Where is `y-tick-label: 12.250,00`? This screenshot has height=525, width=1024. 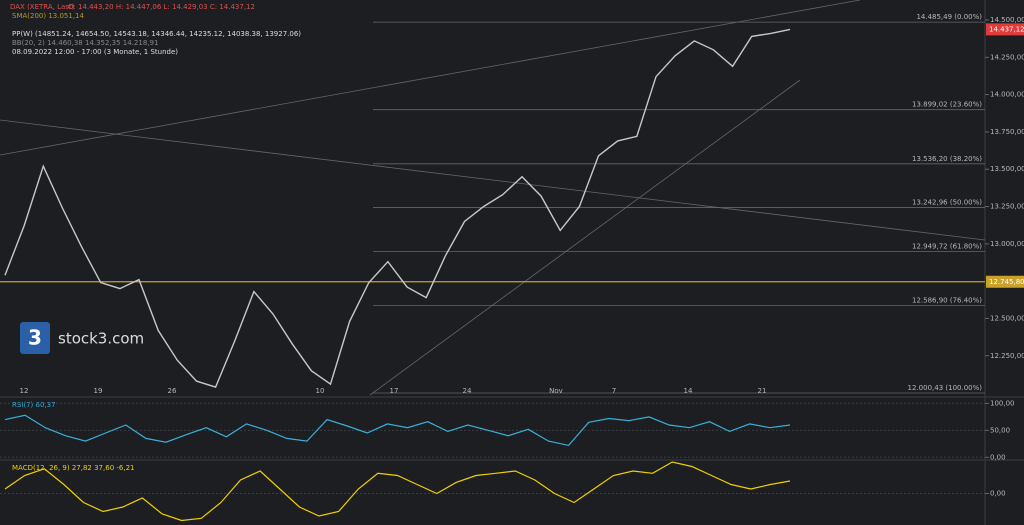 y-tick-label: 12.250,00 is located at coordinates (1007, 356).